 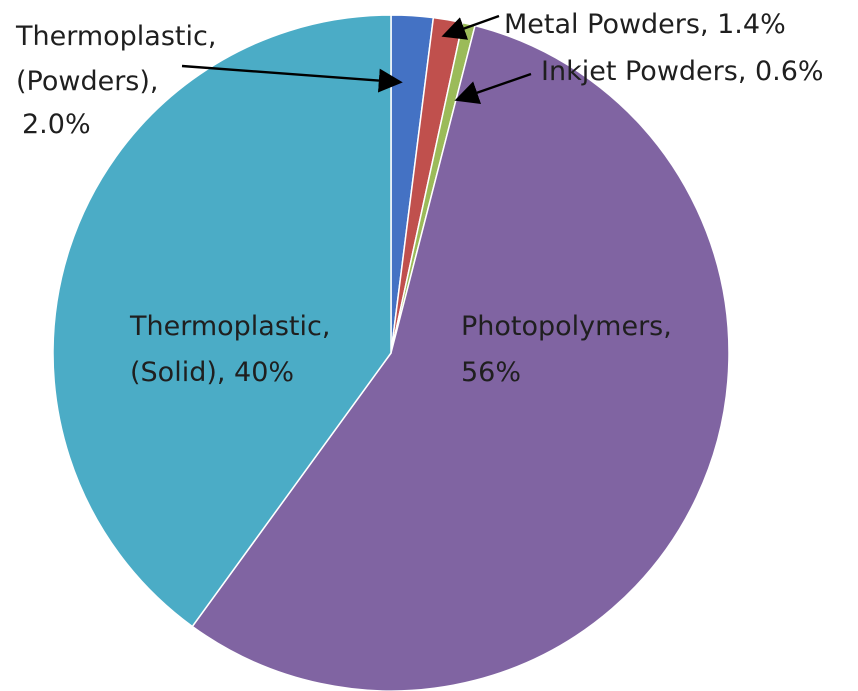 I want to click on slice-label-metal-powders: Metal Powders, 1.4%, so click(x=645, y=24).